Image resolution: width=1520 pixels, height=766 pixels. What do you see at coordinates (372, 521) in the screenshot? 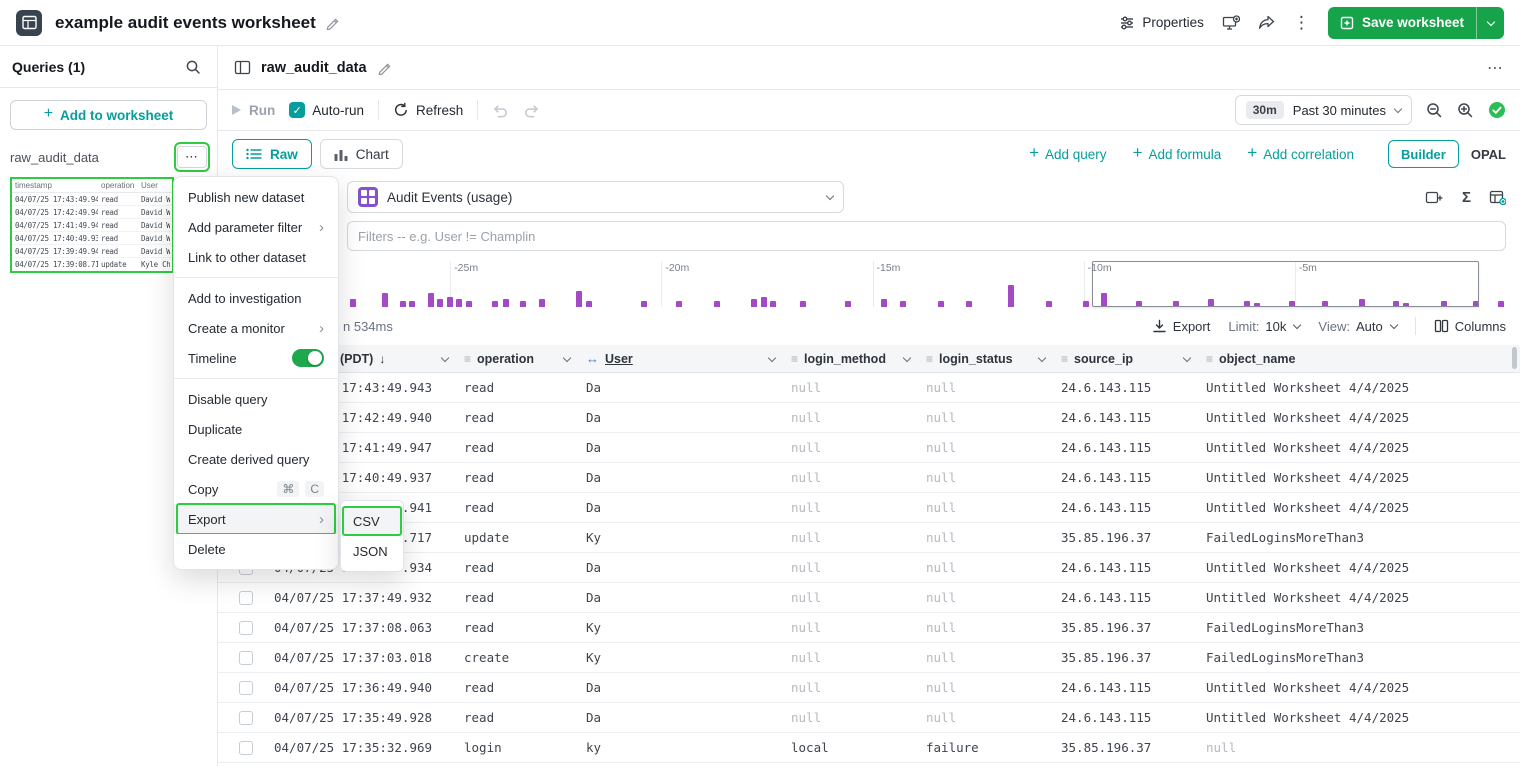
I see `submenu-item-csv: CSV` at bounding box center [372, 521].